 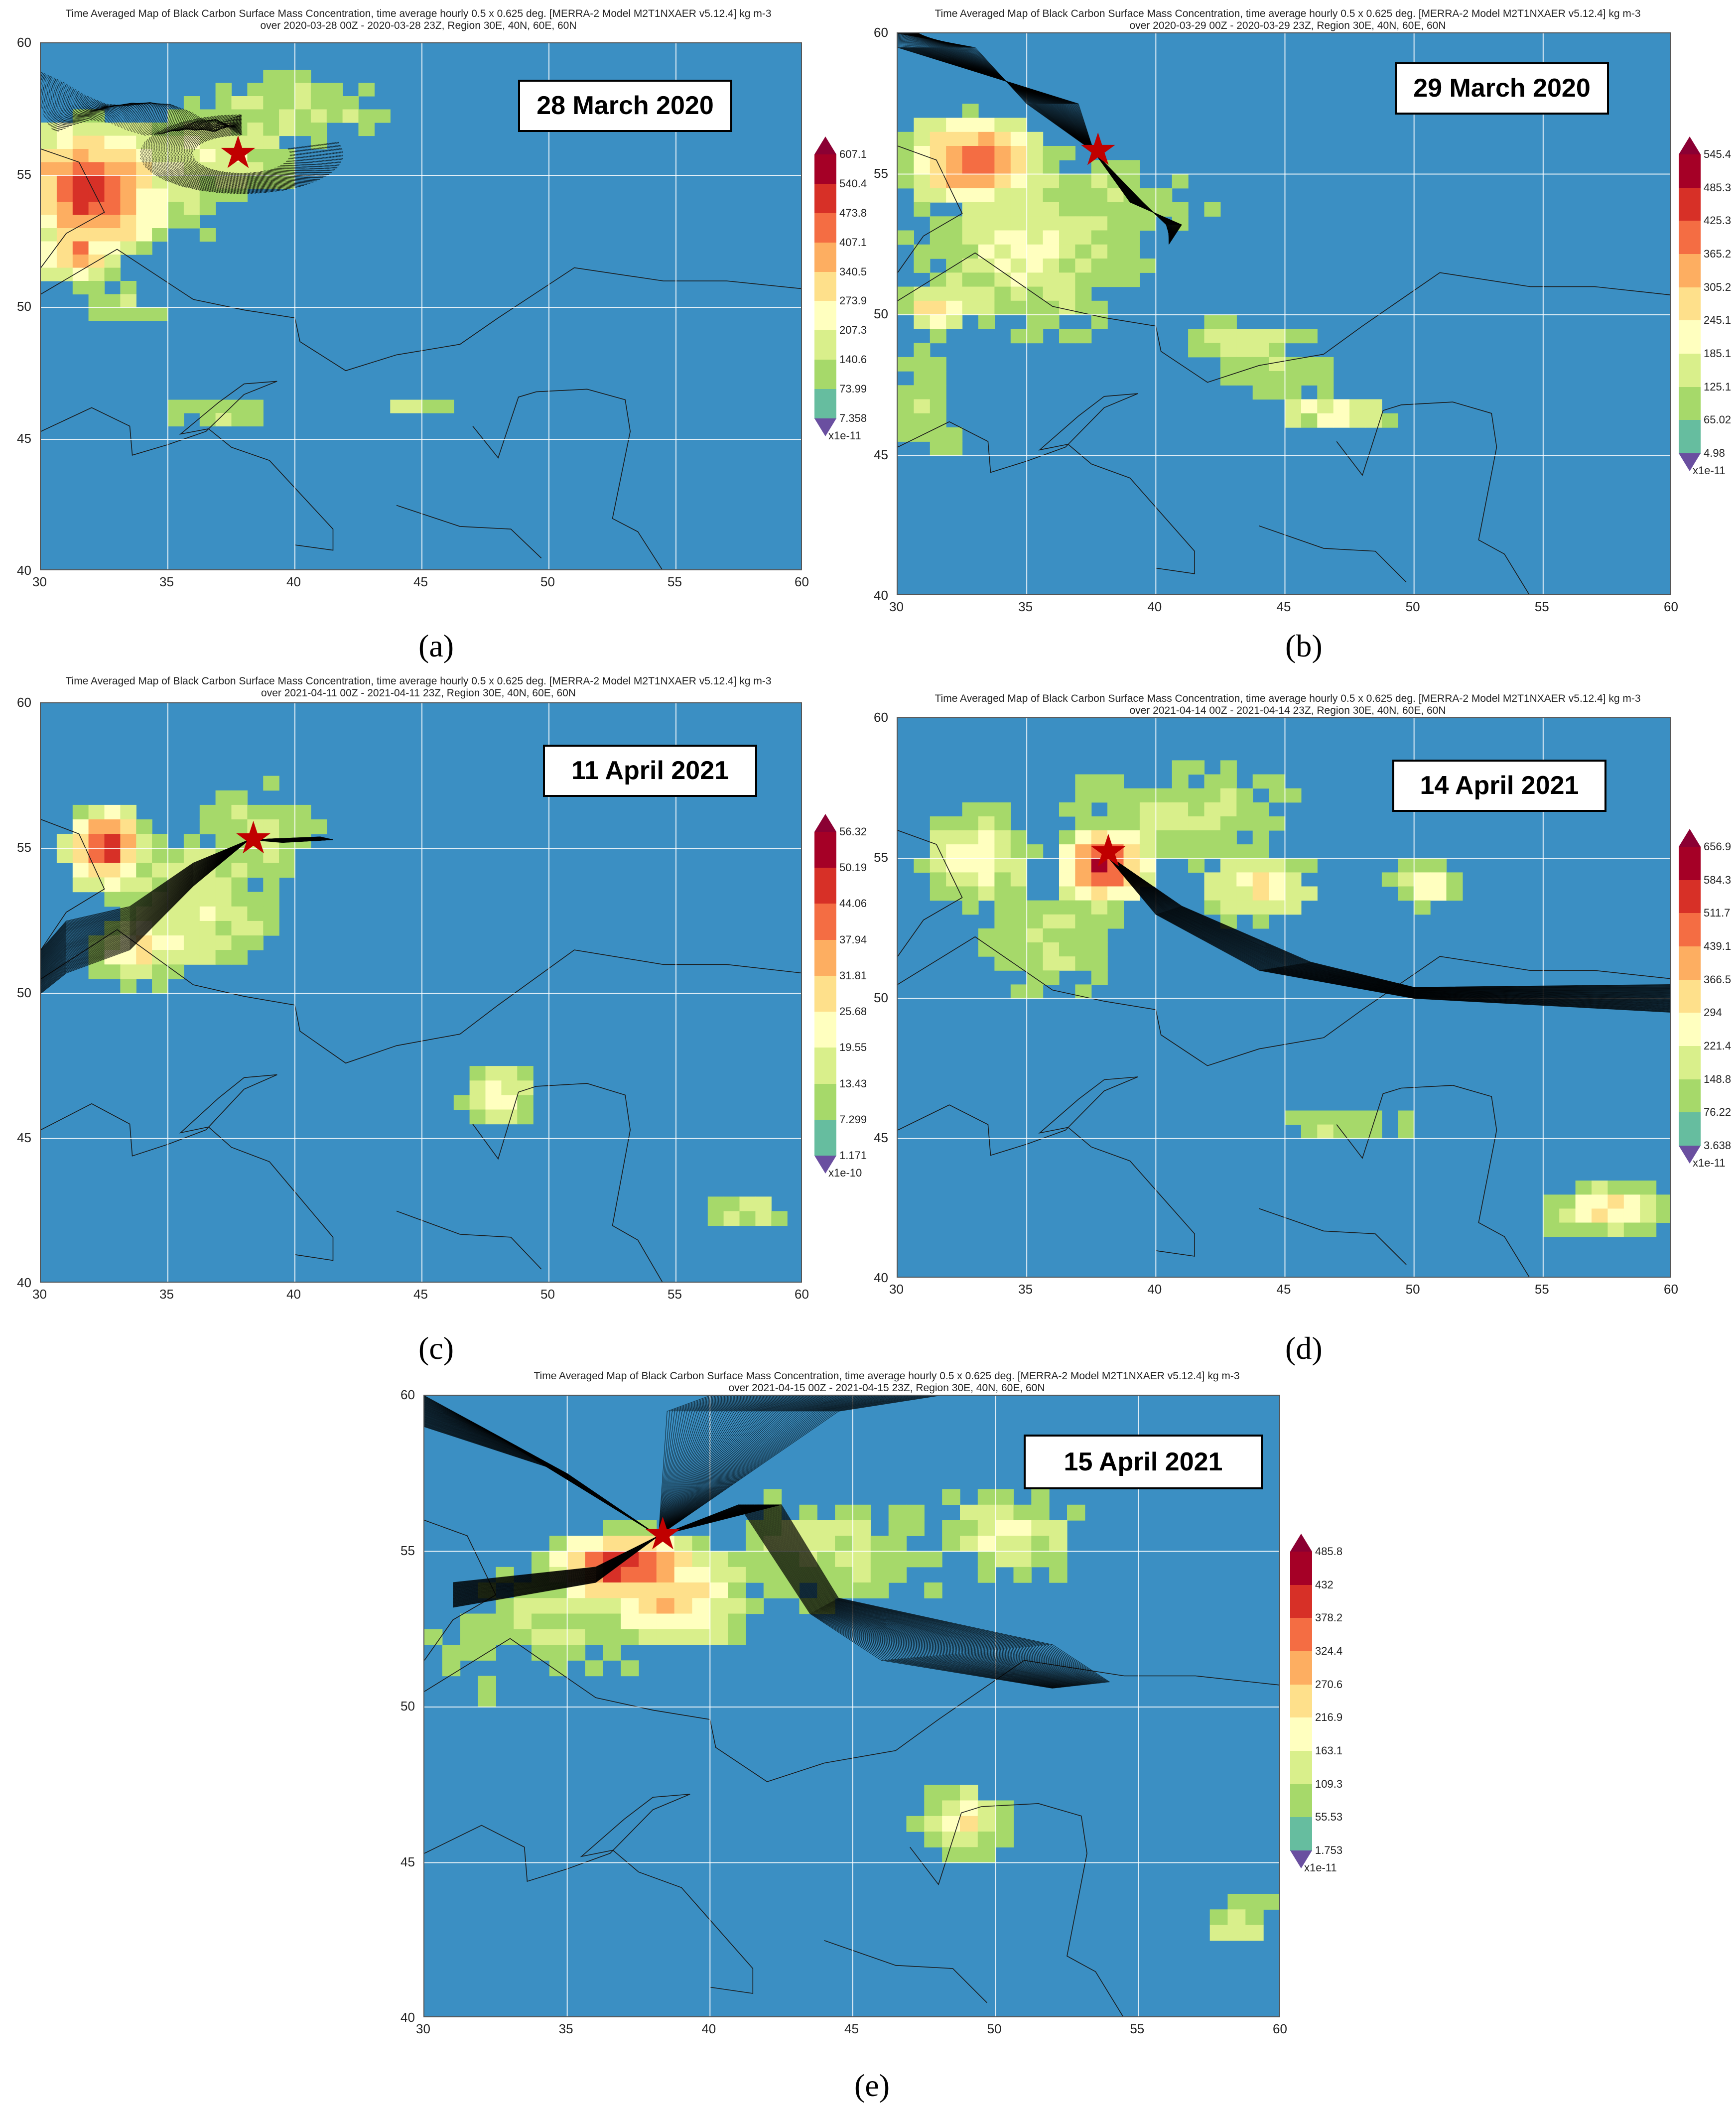 What do you see at coordinates (625, 106) in the screenshot?
I see `date-label: 28 March 2020` at bounding box center [625, 106].